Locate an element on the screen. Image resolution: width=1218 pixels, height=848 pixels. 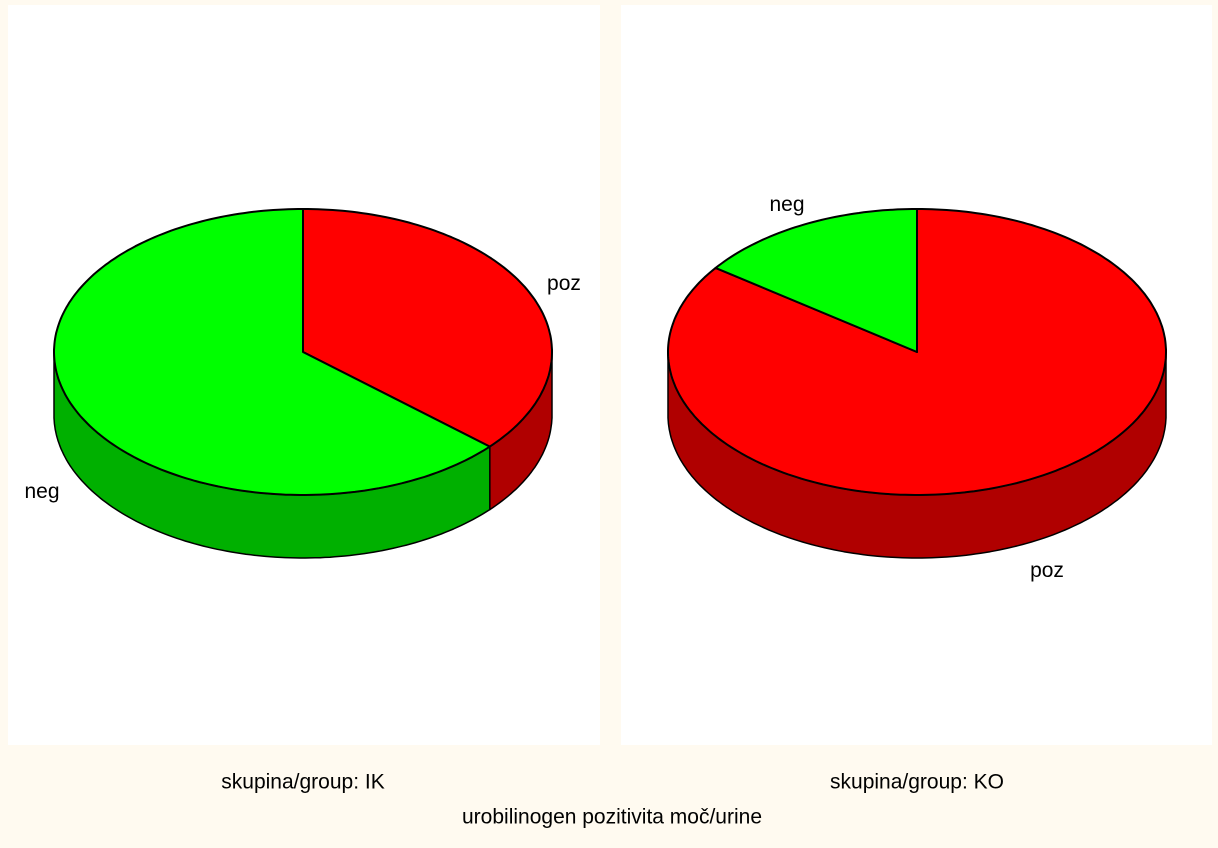
chart-title: skupina/group: IK is located at coordinates (302, 782).